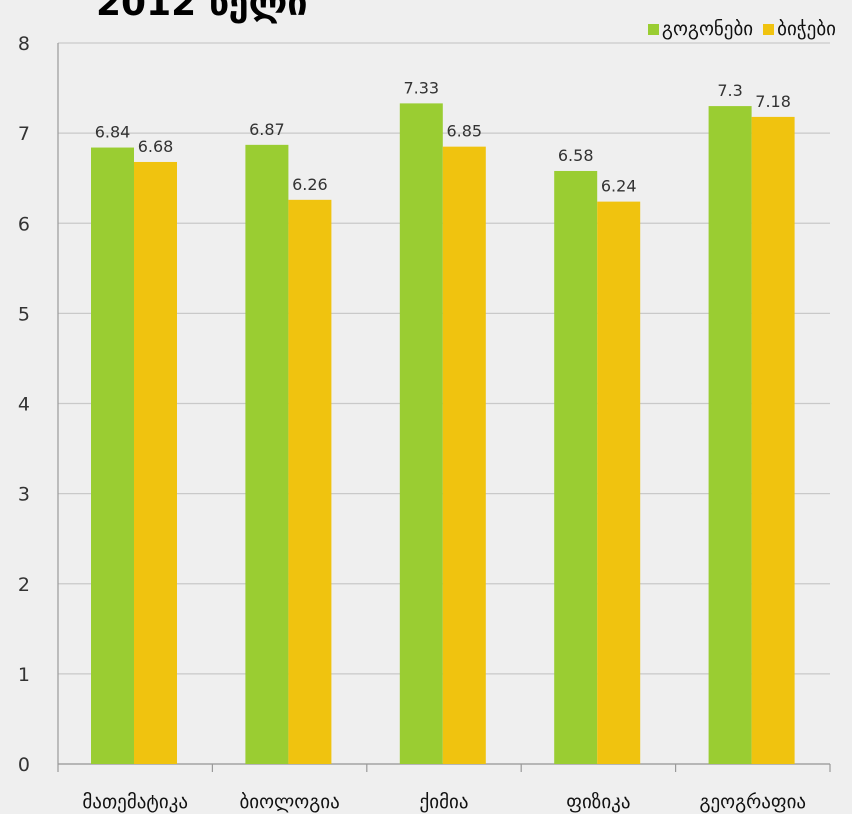 The height and width of the screenshot is (814, 852). Describe the element at coordinates (707, 29) in the screenshot. I see `legend-label-girls: გოგონები` at that location.